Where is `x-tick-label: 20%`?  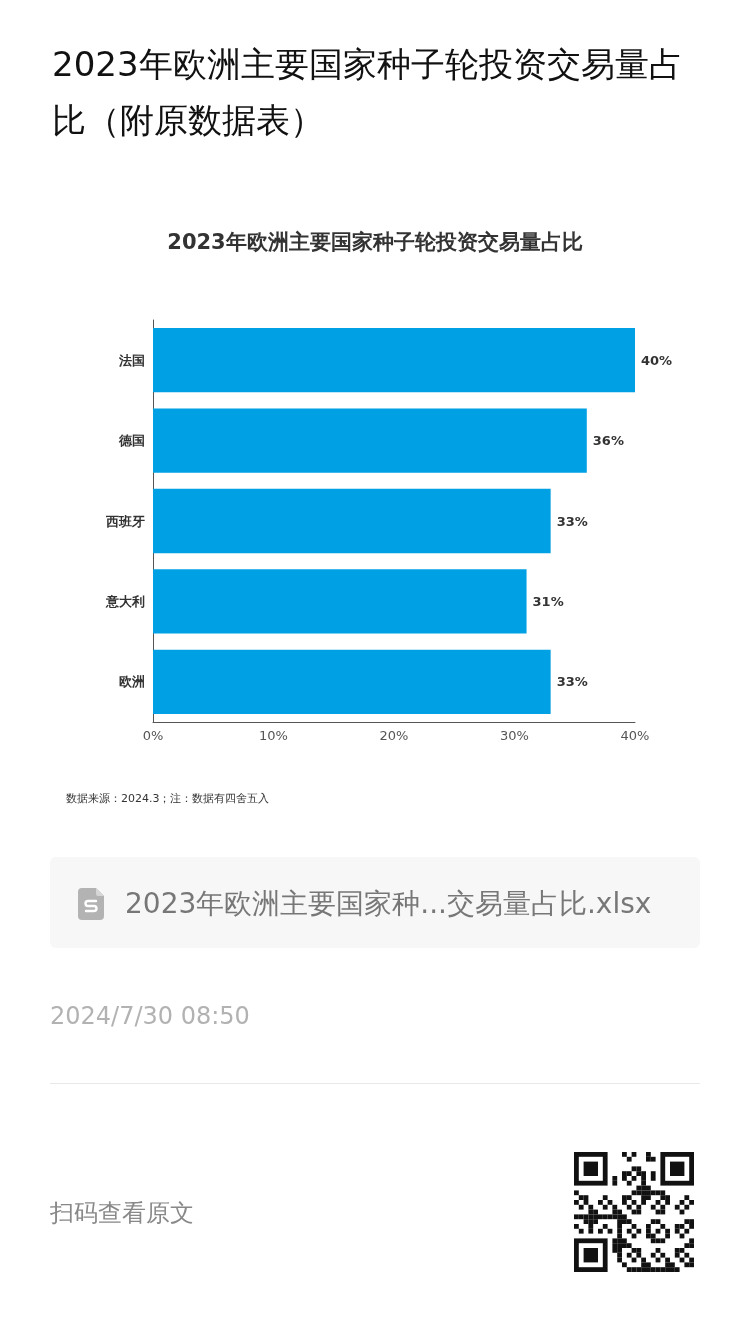
x-tick-label: 20% is located at coordinates (394, 735).